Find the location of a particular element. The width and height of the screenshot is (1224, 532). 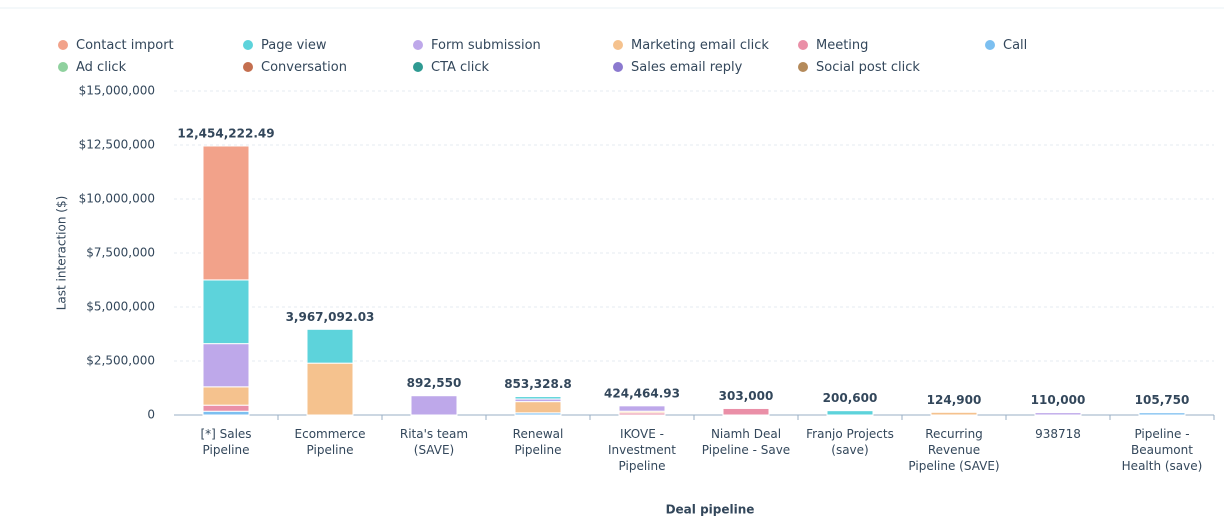

y-tick-label: $15,000,000 is located at coordinates (117, 91).